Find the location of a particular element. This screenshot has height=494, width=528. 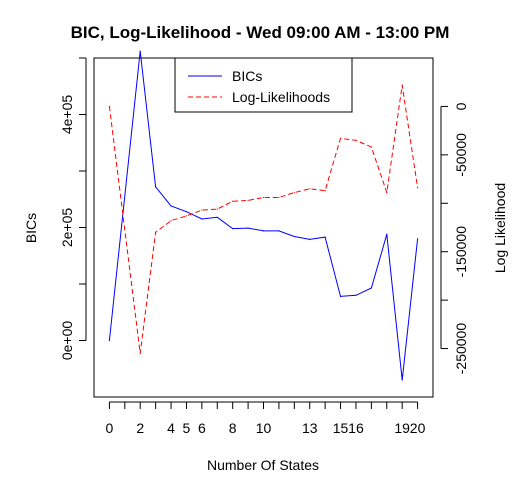

legend-box is located at coordinates (263, 85).